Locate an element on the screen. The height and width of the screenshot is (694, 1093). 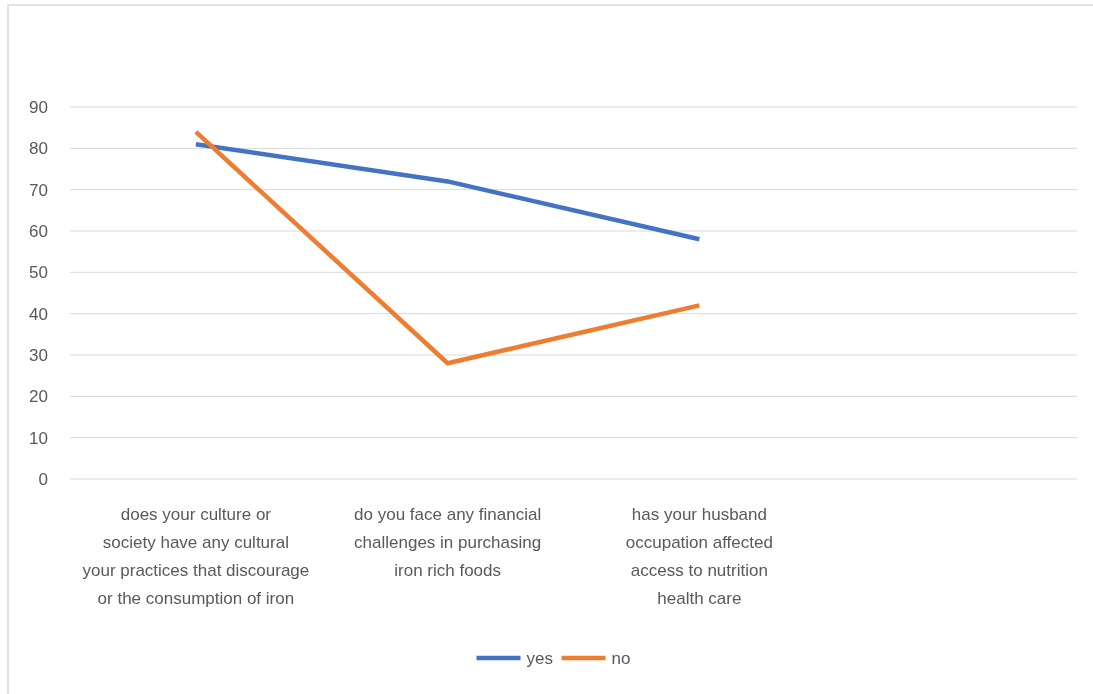
legend-label: no is located at coordinates (621, 658).